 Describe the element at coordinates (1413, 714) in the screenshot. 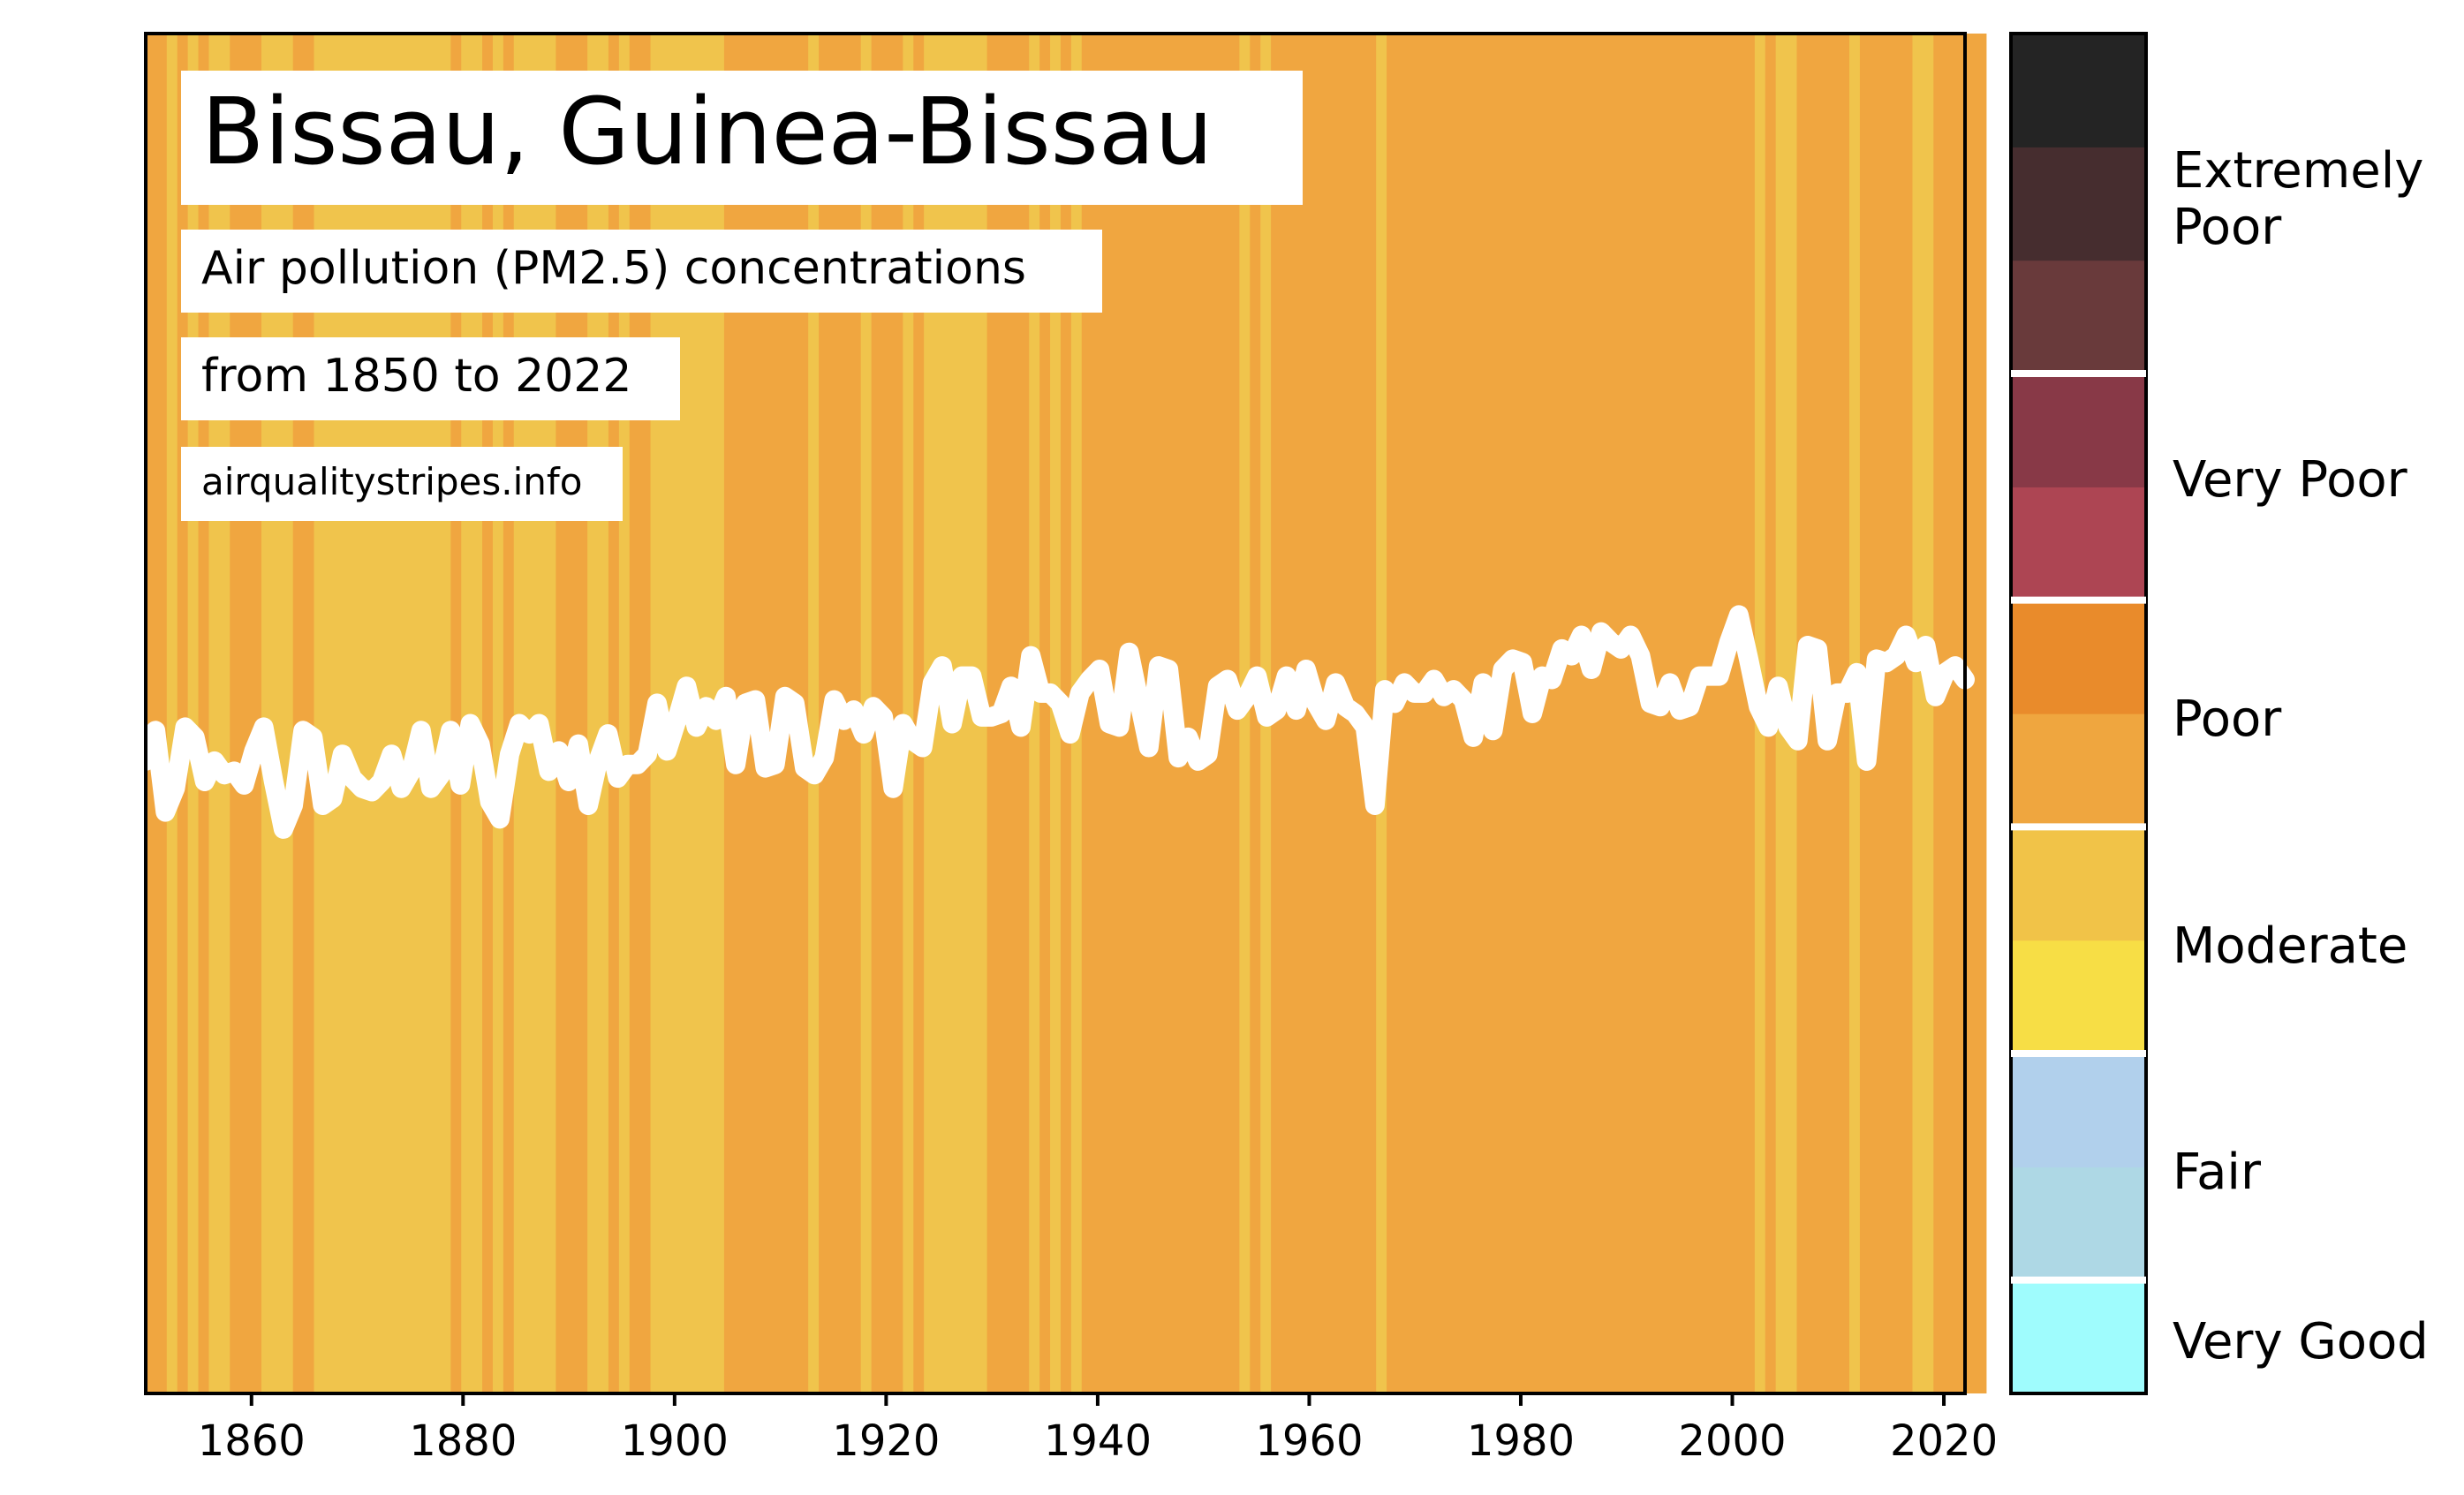

I see `stripe-1970` at that location.